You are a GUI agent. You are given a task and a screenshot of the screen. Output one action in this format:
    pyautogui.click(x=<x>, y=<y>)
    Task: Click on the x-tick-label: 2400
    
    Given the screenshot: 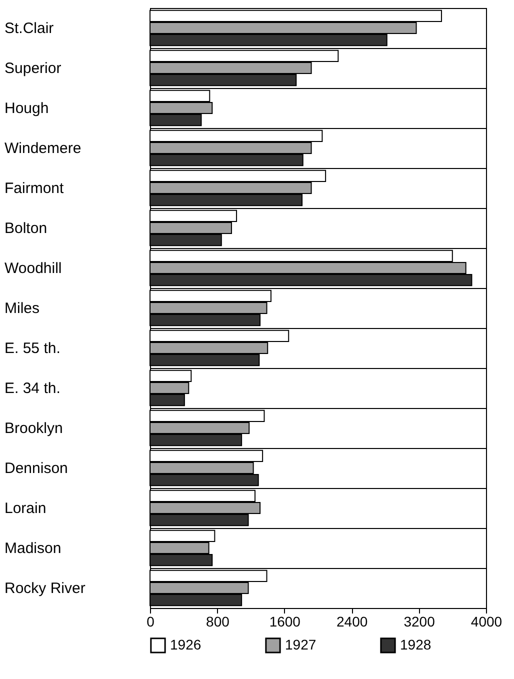 What is the action you would take?
    pyautogui.click(x=352, y=622)
    